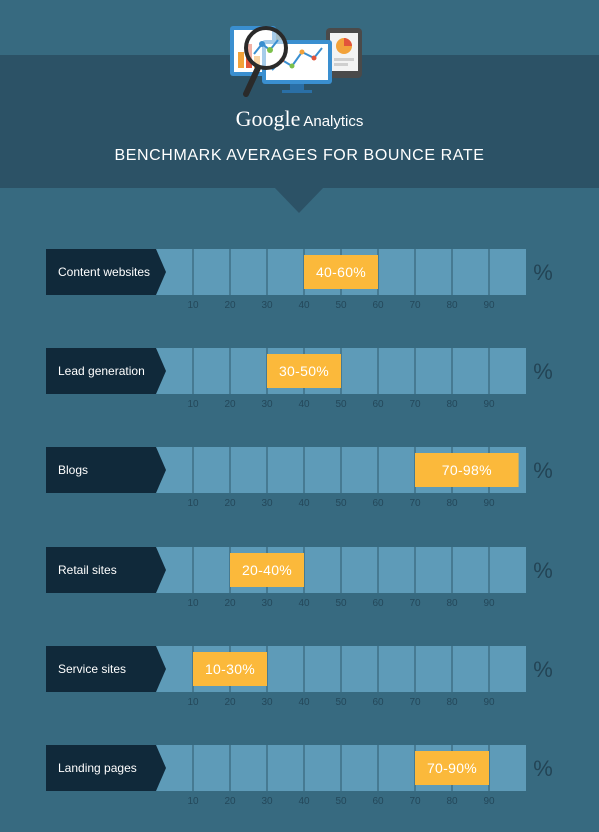 Image resolution: width=599 pixels, height=832 pixels. What do you see at coordinates (97, 768) in the screenshot?
I see `category-label-landing-pages: Landing pages` at bounding box center [97, 768].